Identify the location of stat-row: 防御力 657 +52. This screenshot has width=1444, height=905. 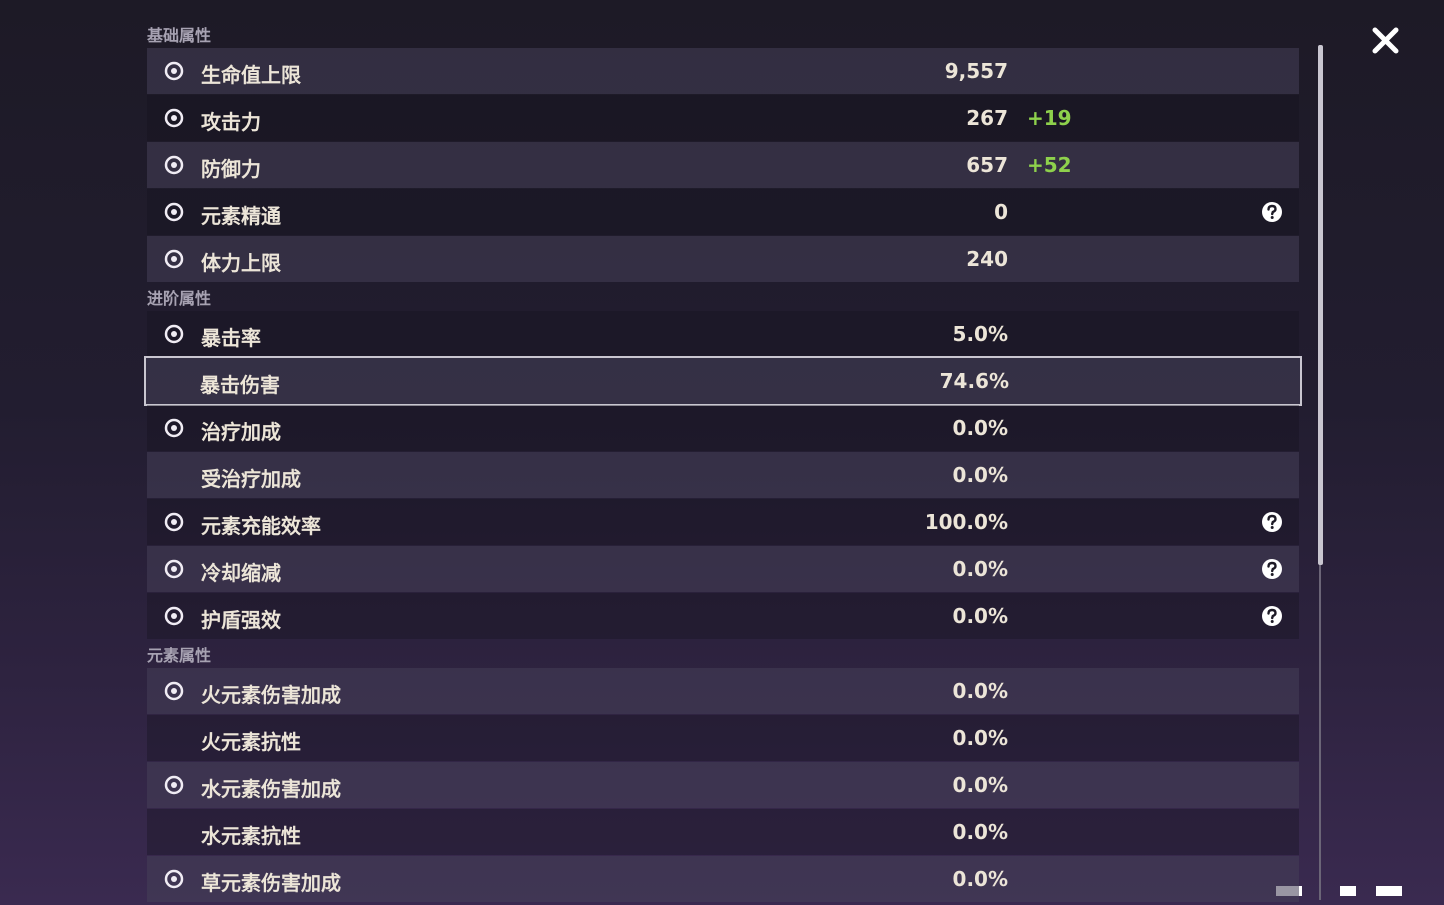
(723, 165).